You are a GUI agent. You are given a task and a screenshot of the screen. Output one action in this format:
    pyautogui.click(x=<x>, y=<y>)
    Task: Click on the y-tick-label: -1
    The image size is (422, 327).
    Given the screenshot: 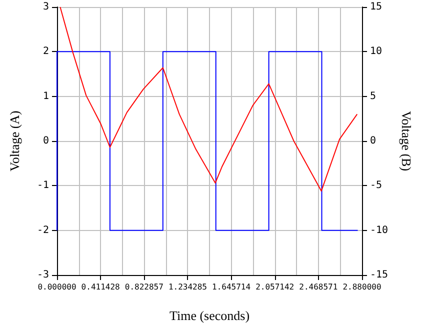 What is the action you would take?
    pyautogui.click(x=42, y=186)
    